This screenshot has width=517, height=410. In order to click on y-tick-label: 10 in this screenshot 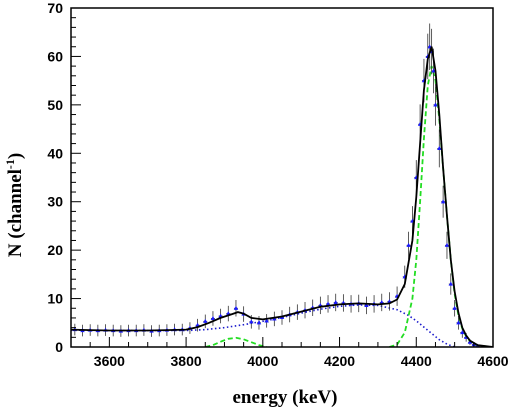, I will do `click(55, 299)`.